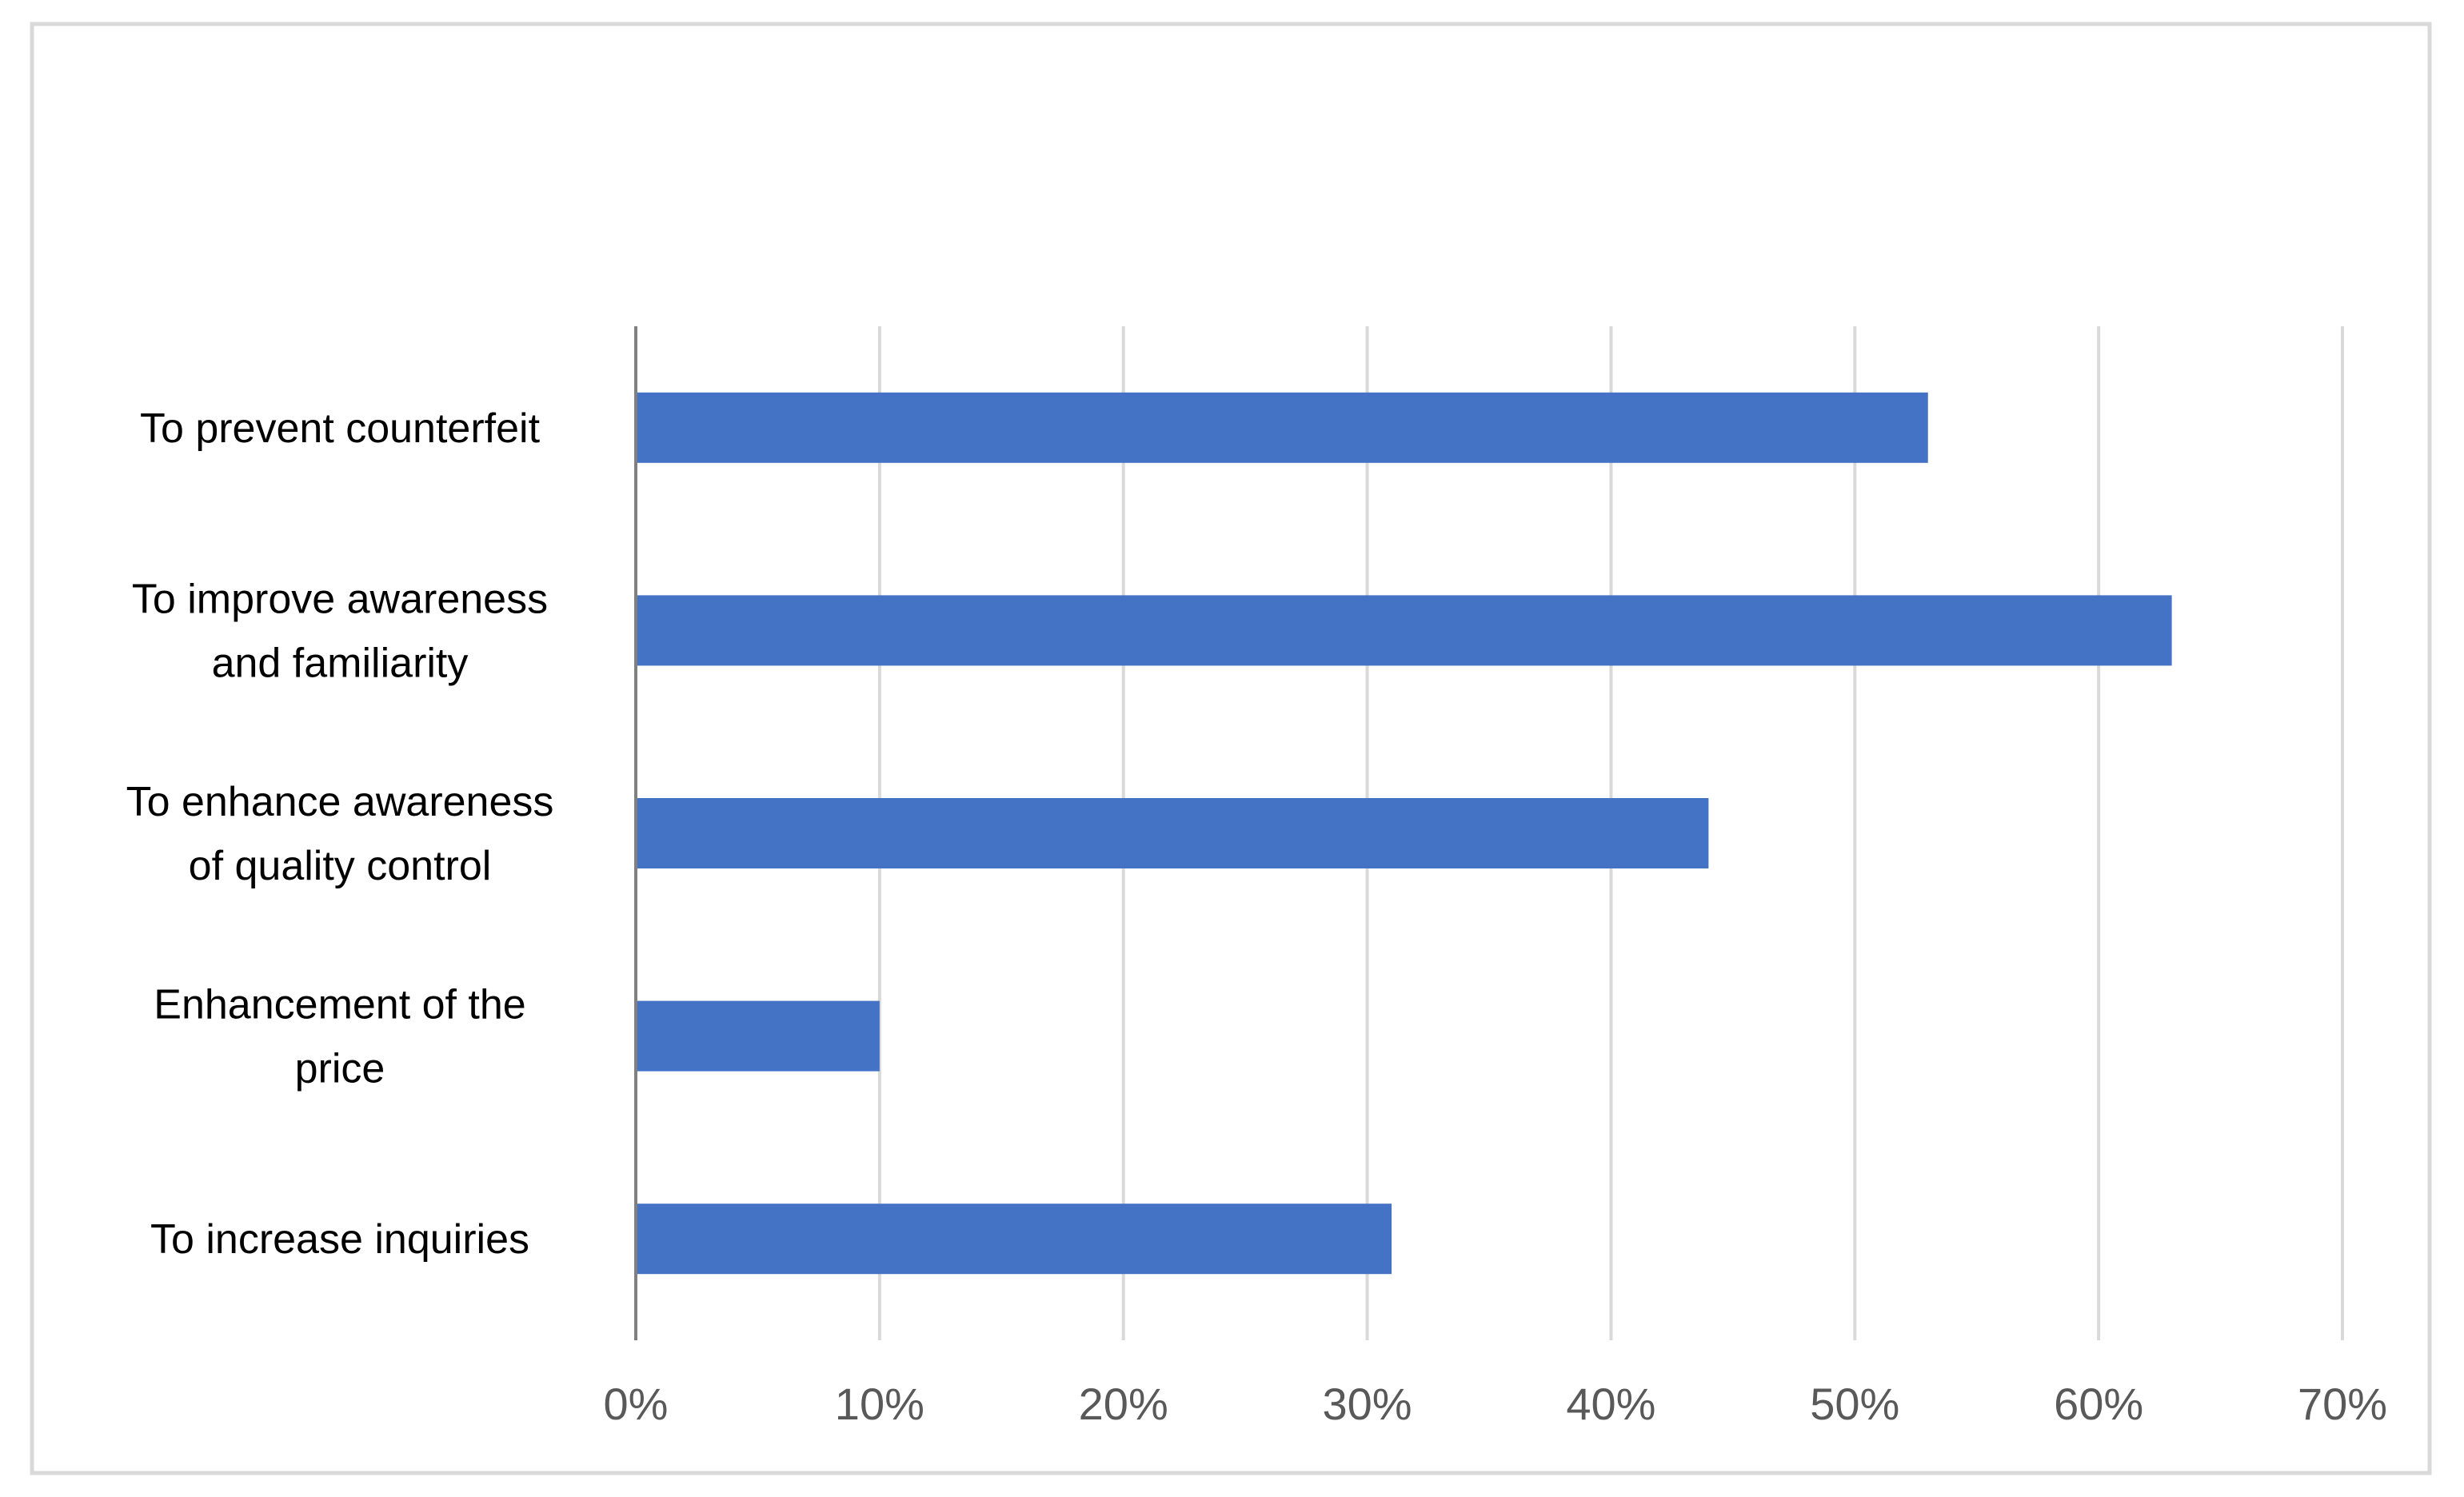 The height and width of the screenshot is (1497, 2464). I want to click on category-label: price, so click(340, 1069).